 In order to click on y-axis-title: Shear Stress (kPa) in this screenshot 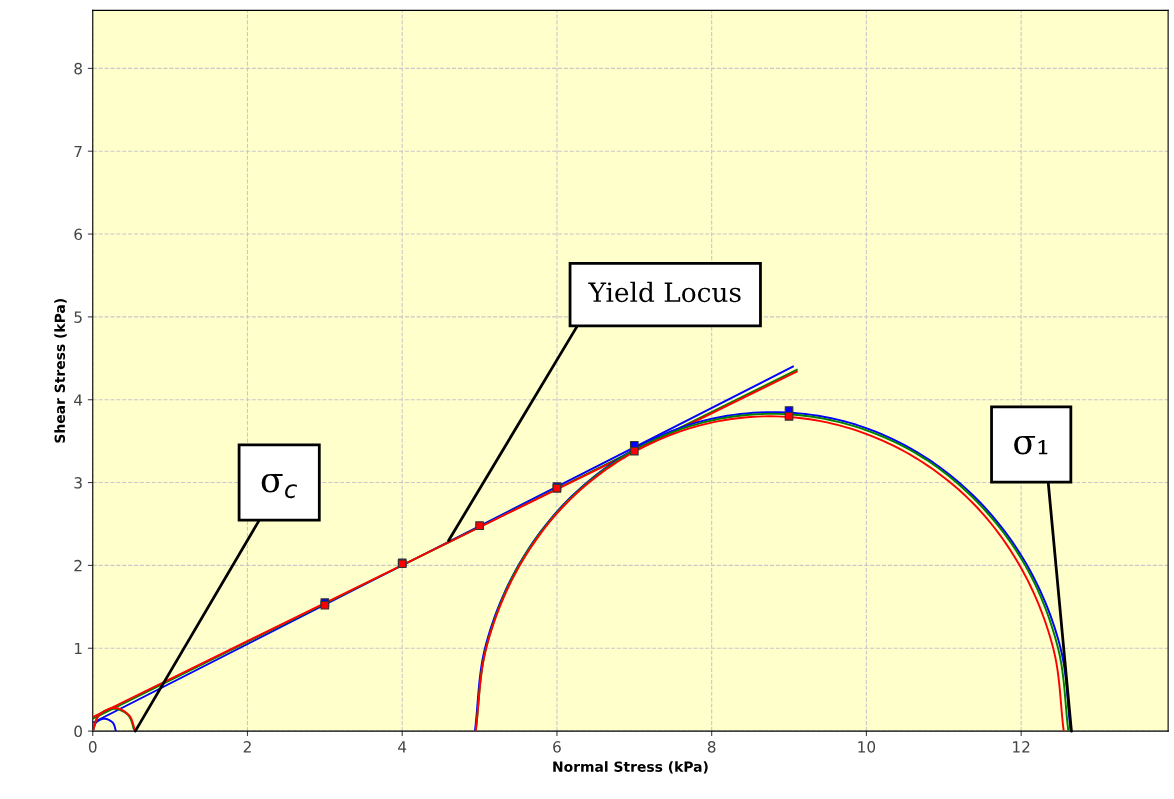, I will do `click(60, 371)`.